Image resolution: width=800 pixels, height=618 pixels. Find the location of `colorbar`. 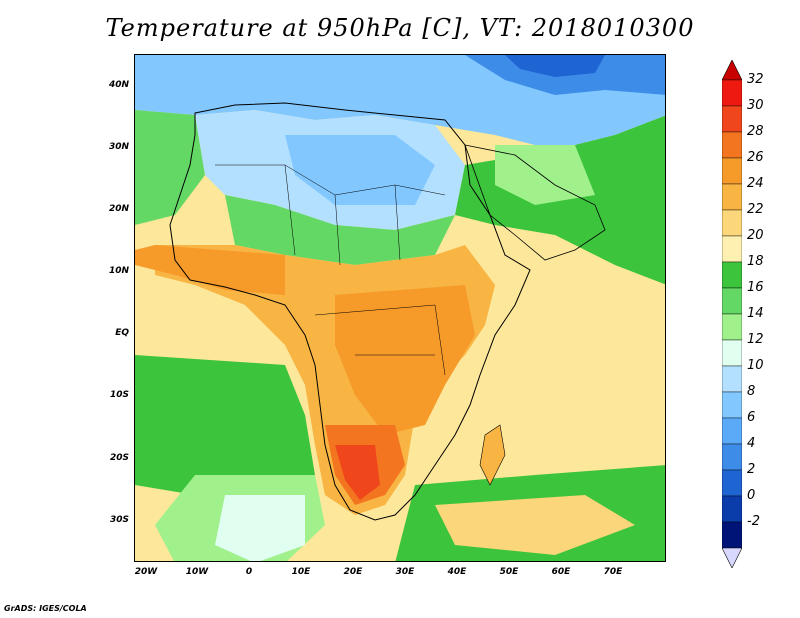

colorbar is located at coordinates (732, 314).